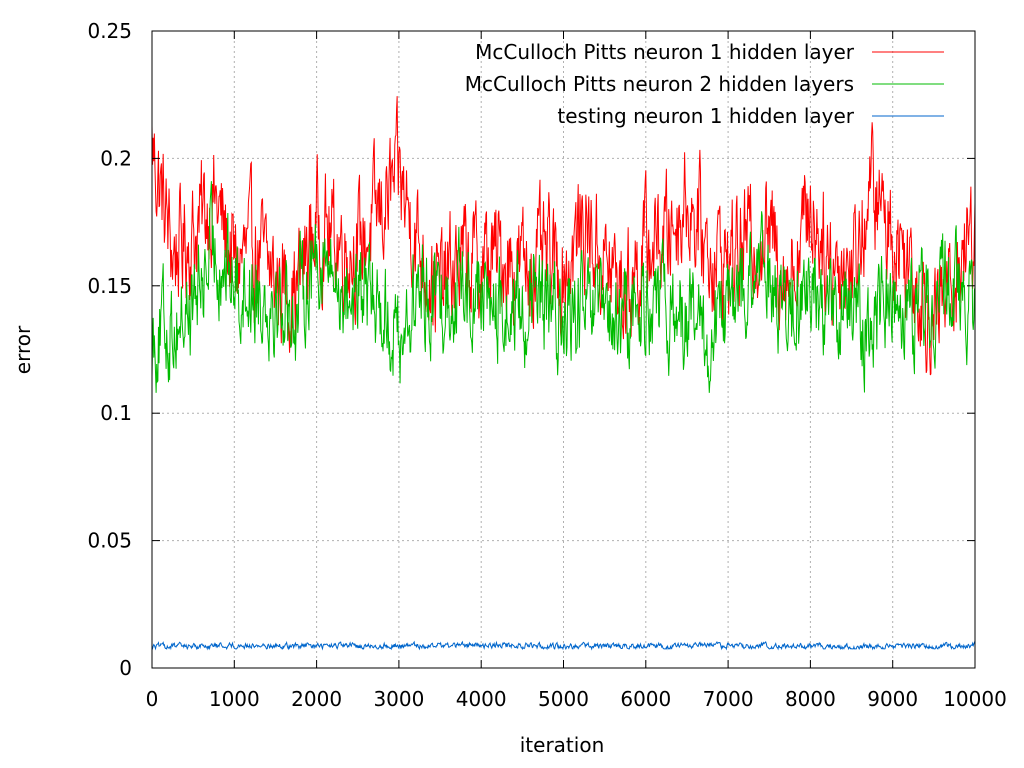 This screenshot has height=768, width=1024. What do you see at coordinates (152, 699) in the screenshot?
I see `x-tick-label: 0` at bounding box center [152, 699].